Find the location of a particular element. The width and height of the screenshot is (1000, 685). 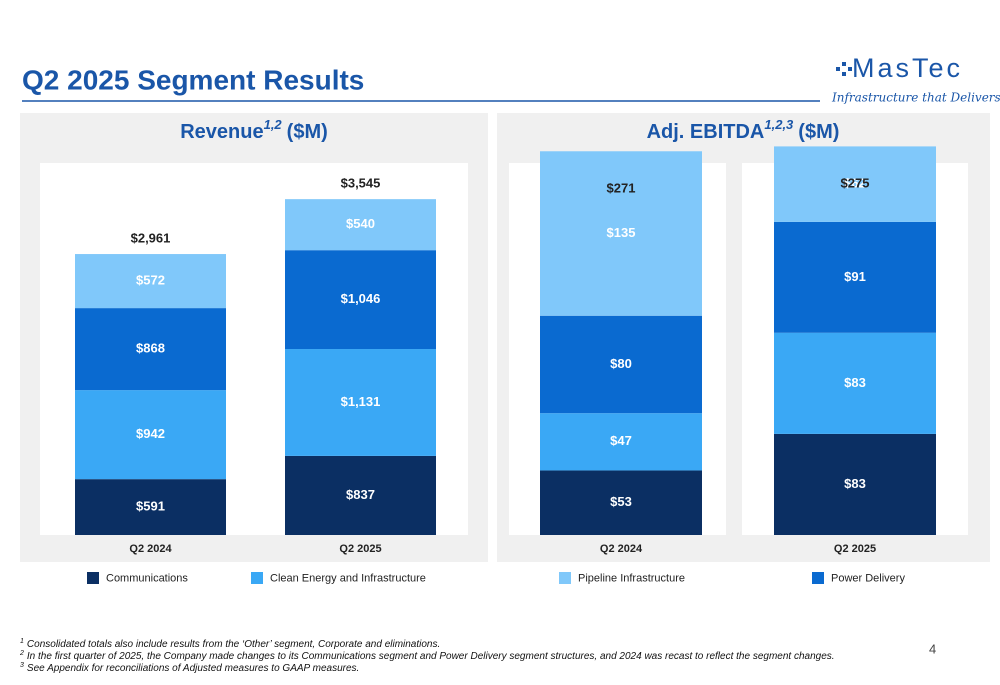

value-label: $1,131 is located at coordinates (361, 401).